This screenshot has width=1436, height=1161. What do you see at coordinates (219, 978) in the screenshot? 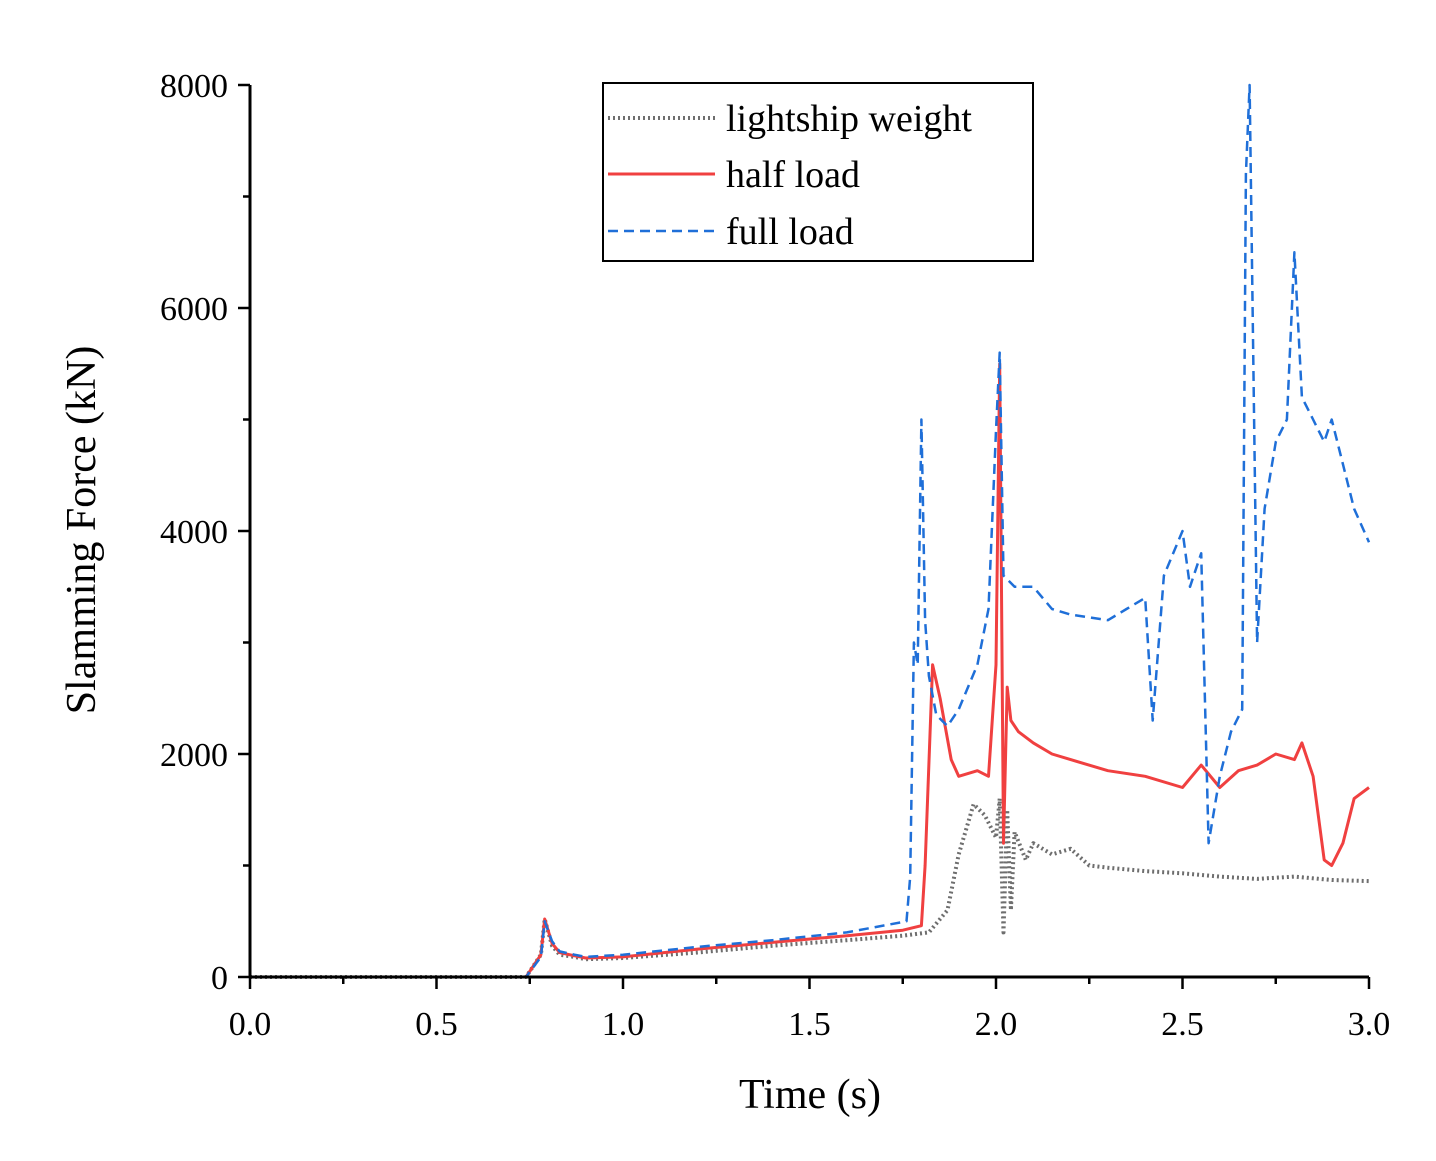
I see `y-tick-label: 0` at bounding box center [219, 978].